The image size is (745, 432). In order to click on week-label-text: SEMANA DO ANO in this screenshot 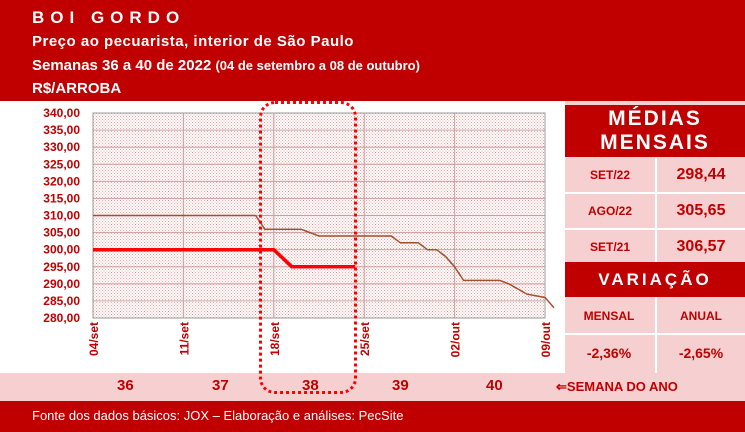, I will do `click(622, 386)`.